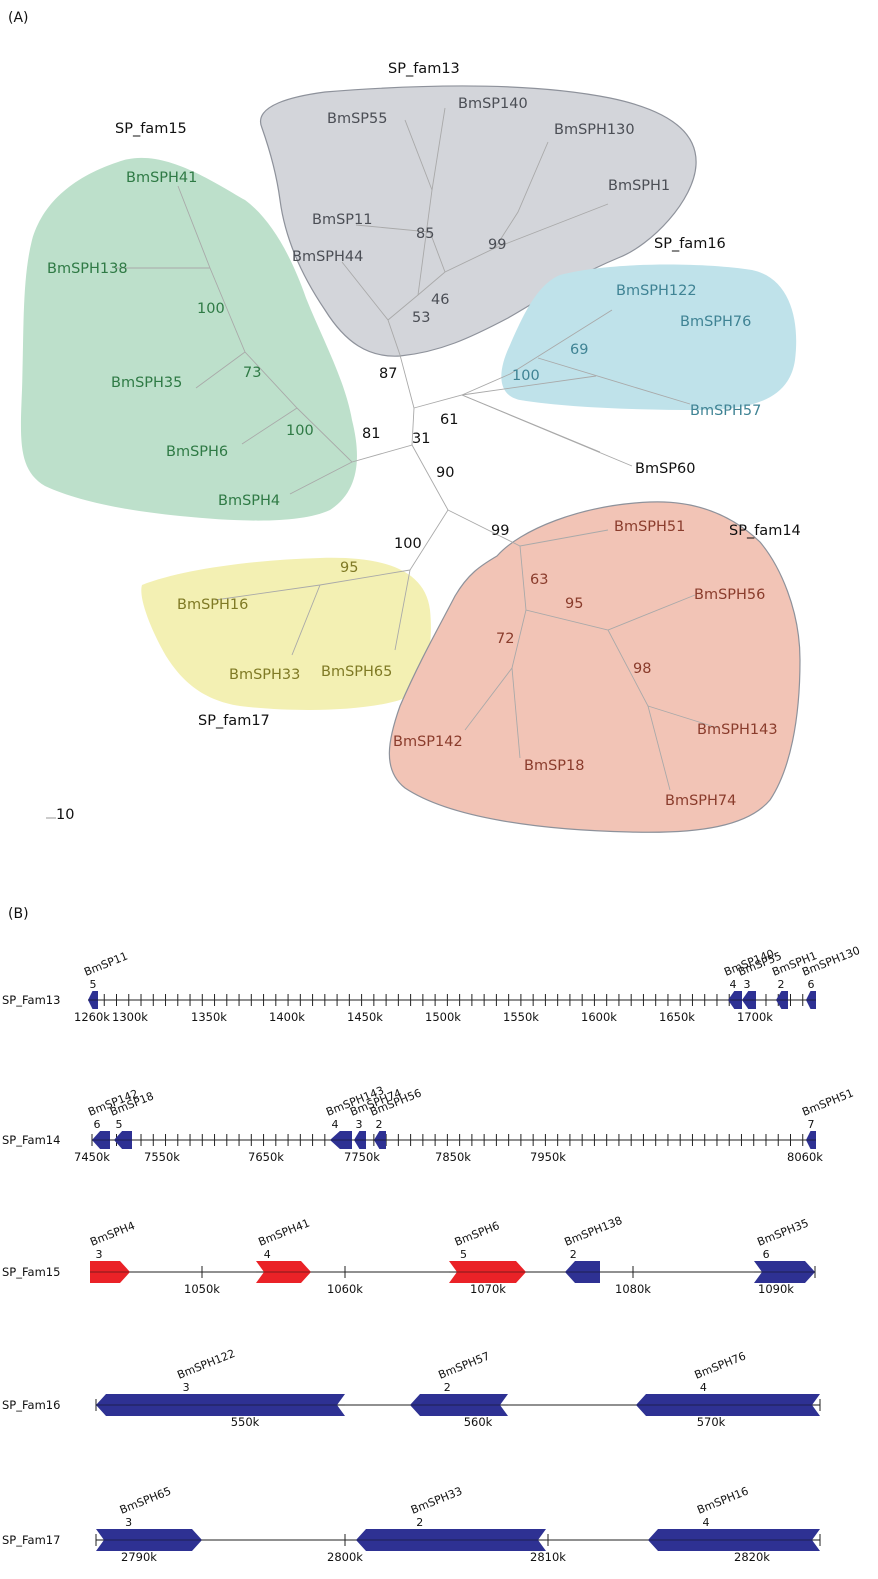 This screenshot has height=1579, width=878. What do you see at coordinates (725, 411) in the screenshot?
I see `leaf-label: BmSPH57` at bounding box center [725, 411].